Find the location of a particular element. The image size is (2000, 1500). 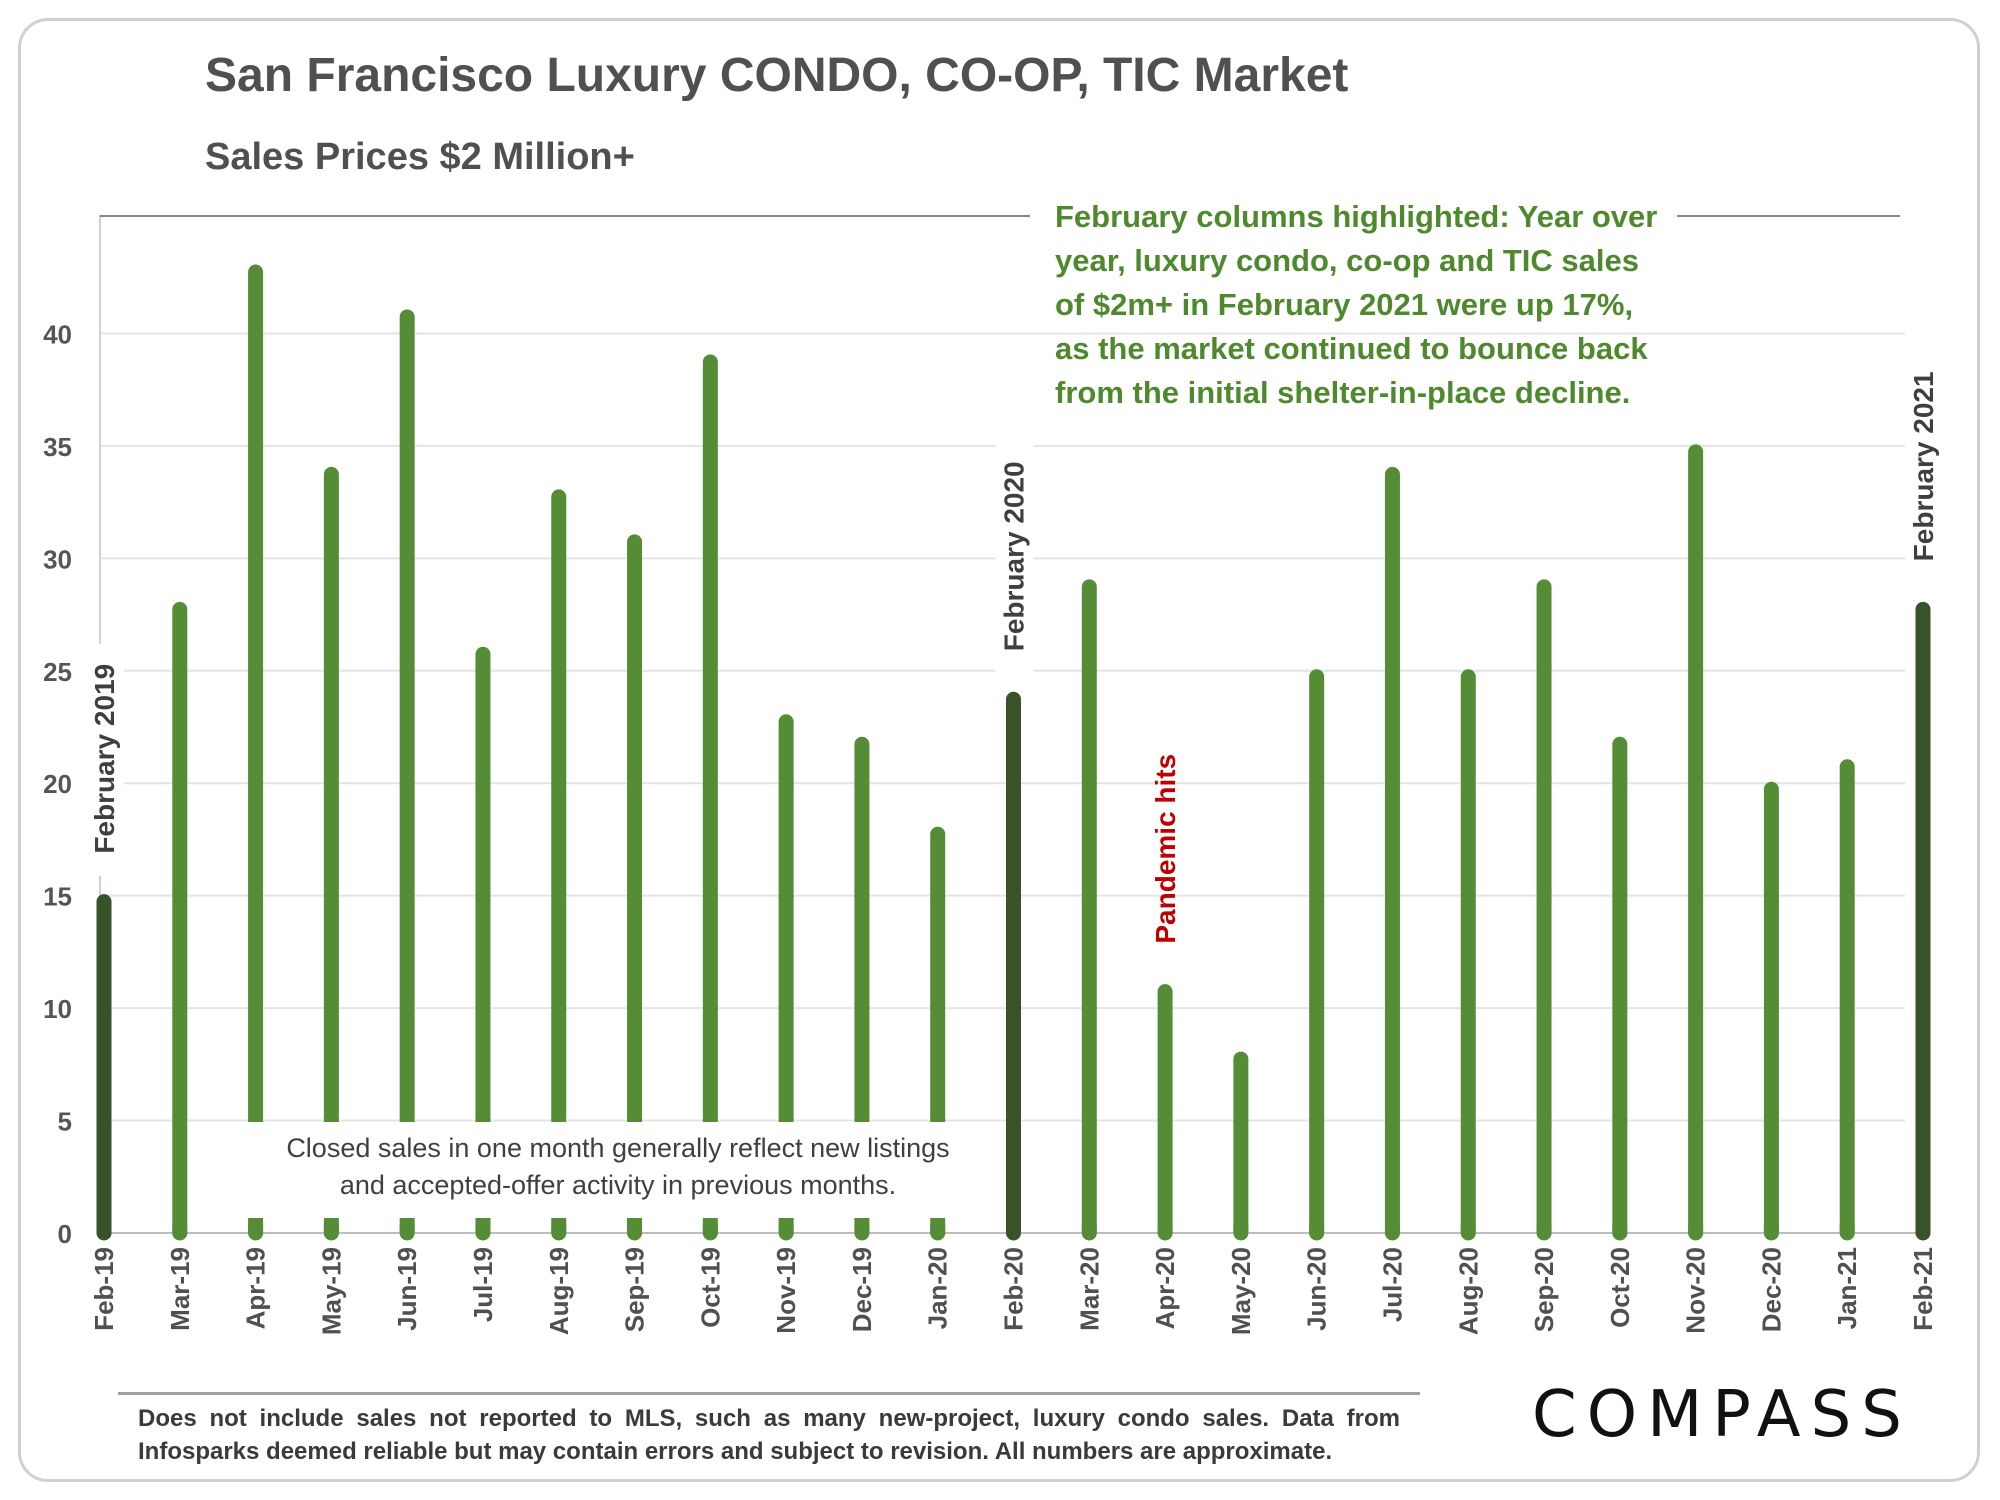

y-tick-label: 40 is located at coordinates (57, 334).